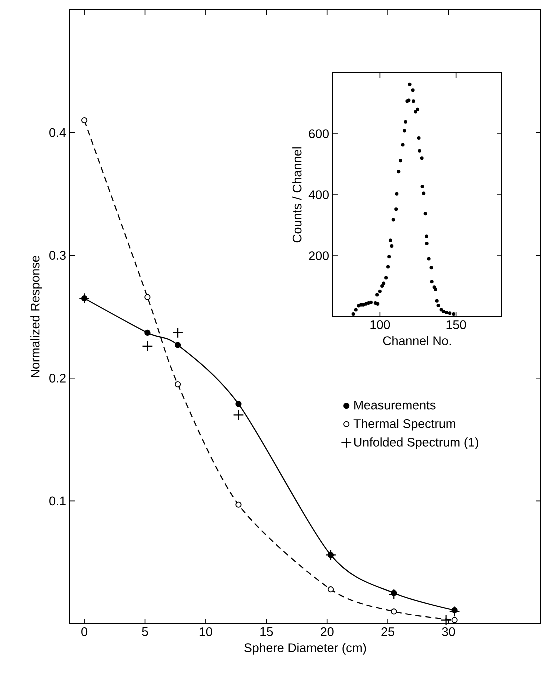  What do you see at coordinates (417, 341) in the screenshot?
I see `x-axis-title: Channel No.` at bounding box center [417, 341].